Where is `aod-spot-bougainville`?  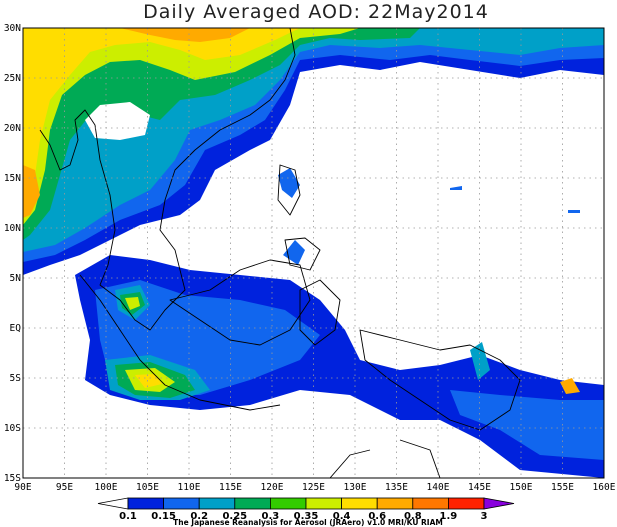 aod-spot-bougainville is located at coordinates (570, 386).